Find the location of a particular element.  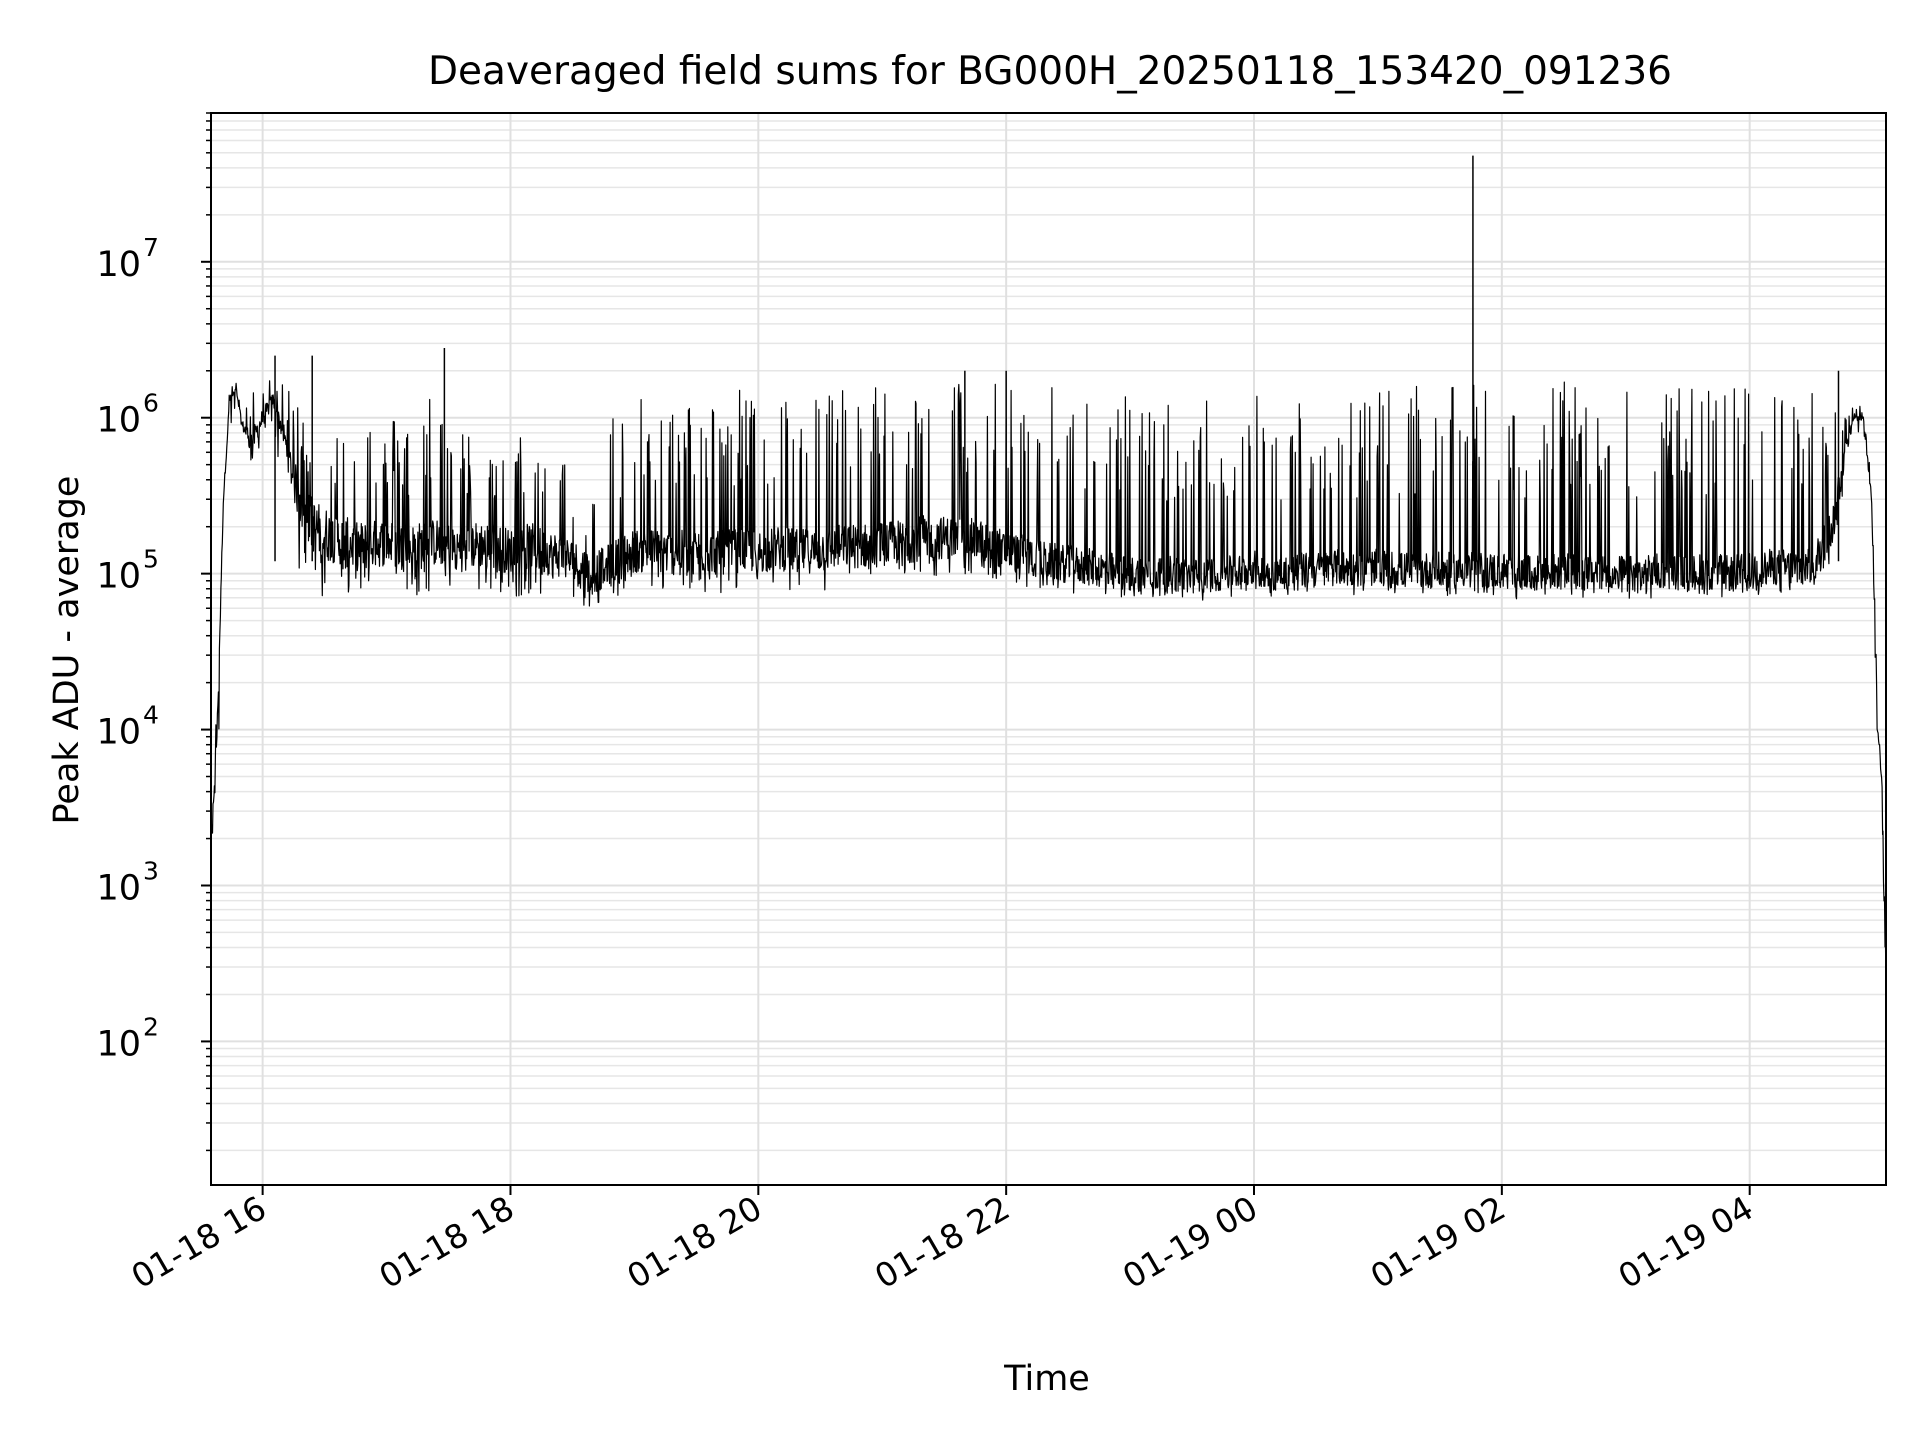

y-tick-exponent: 6 is located at coordinates (151, 403).